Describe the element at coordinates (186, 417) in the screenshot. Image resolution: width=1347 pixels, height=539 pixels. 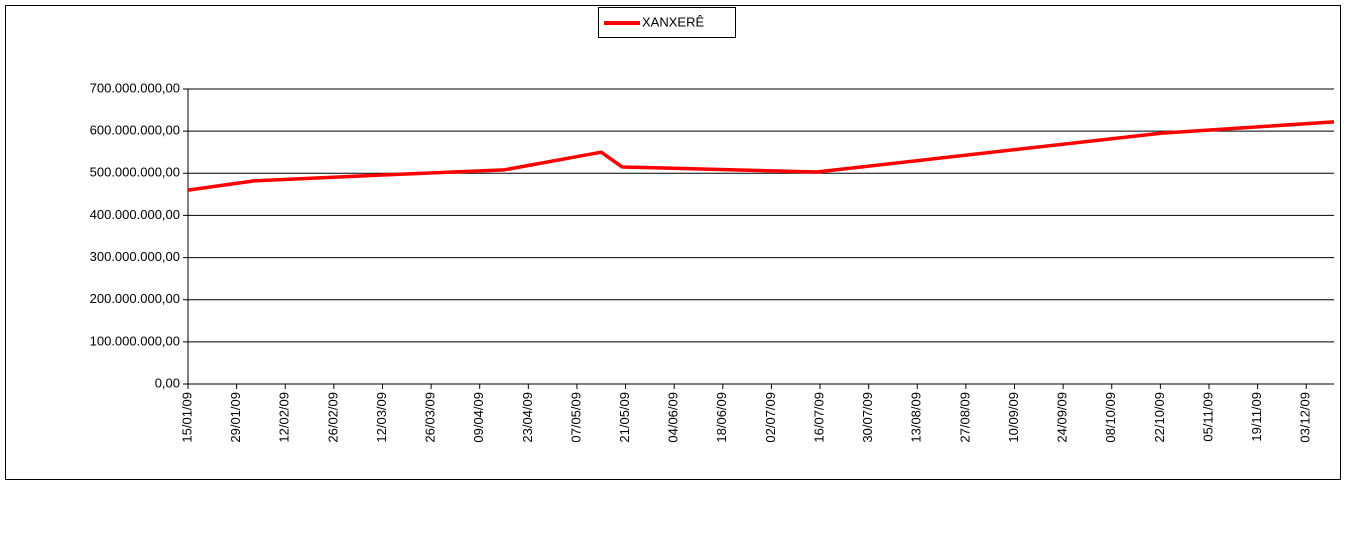
I see `x-tick-label: 15/01/09` at that location.